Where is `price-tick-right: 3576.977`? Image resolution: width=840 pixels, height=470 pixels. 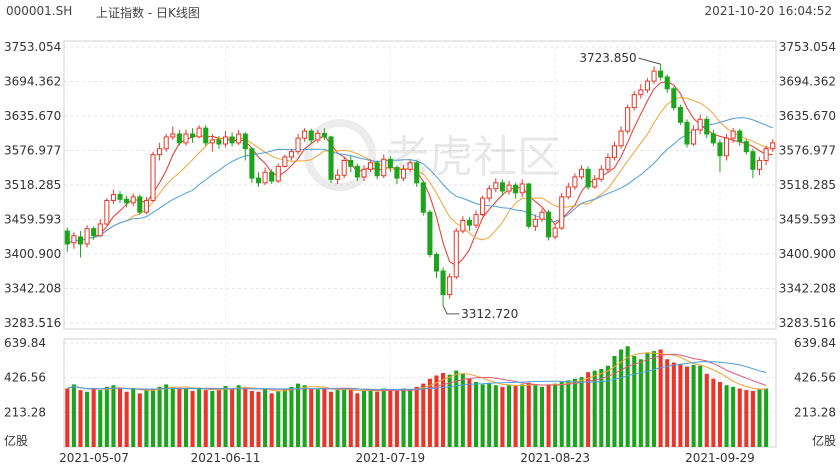
price-tick-right: 3576.977 is located at coordinates (807, 151).